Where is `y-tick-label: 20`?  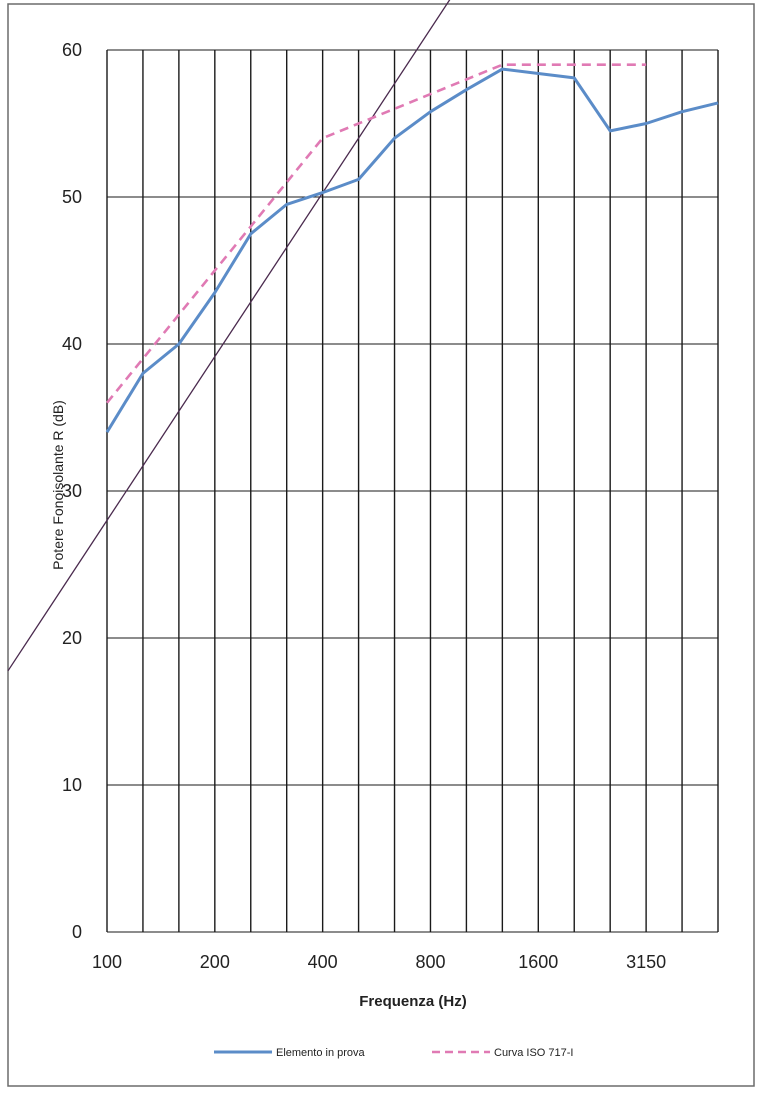 y-tick-label: 20 is located at coordinates (72, 638).